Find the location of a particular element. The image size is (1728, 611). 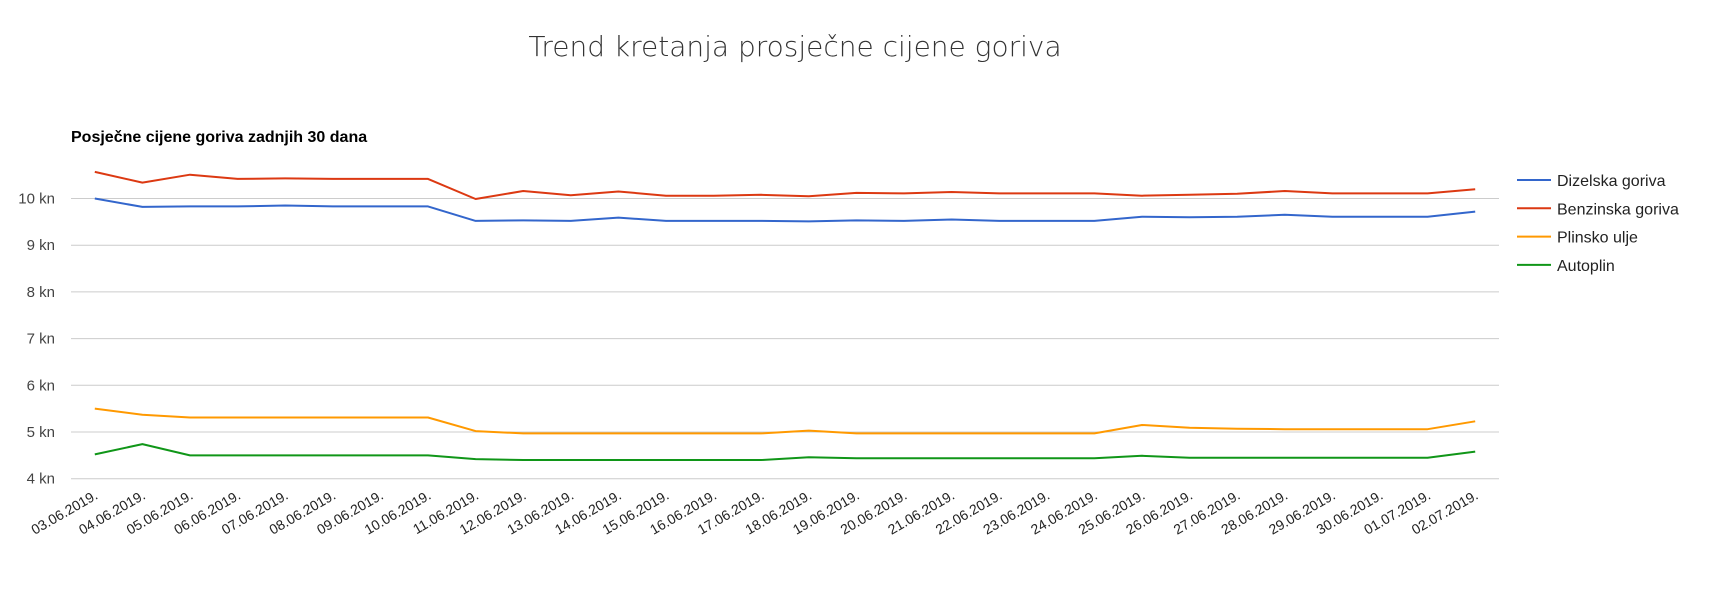

y-tick-label: 4 kn is located at coordinates (41, 479).